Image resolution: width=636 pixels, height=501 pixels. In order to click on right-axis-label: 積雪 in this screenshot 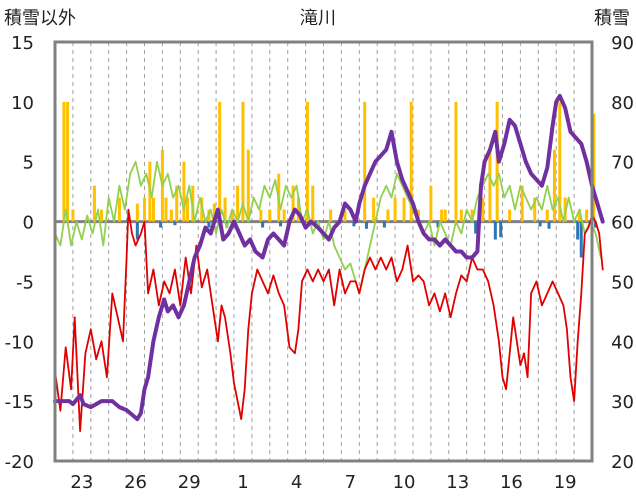, I will do `click(612, 18)`.